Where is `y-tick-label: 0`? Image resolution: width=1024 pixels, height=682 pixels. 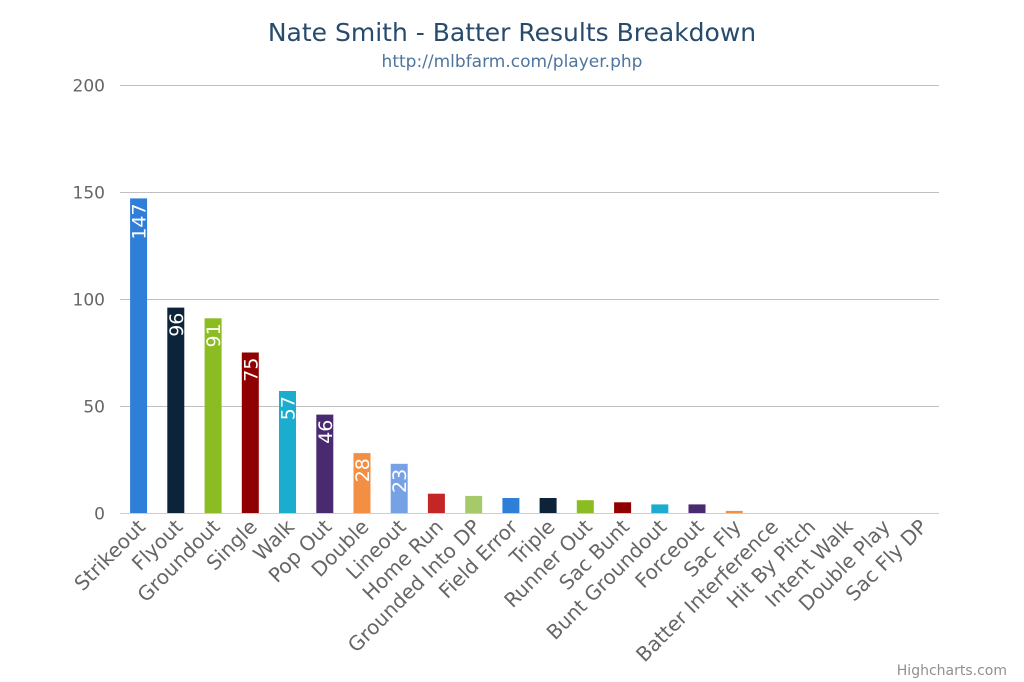
y-tick-label: 0 is located at coordinates (99, 515).